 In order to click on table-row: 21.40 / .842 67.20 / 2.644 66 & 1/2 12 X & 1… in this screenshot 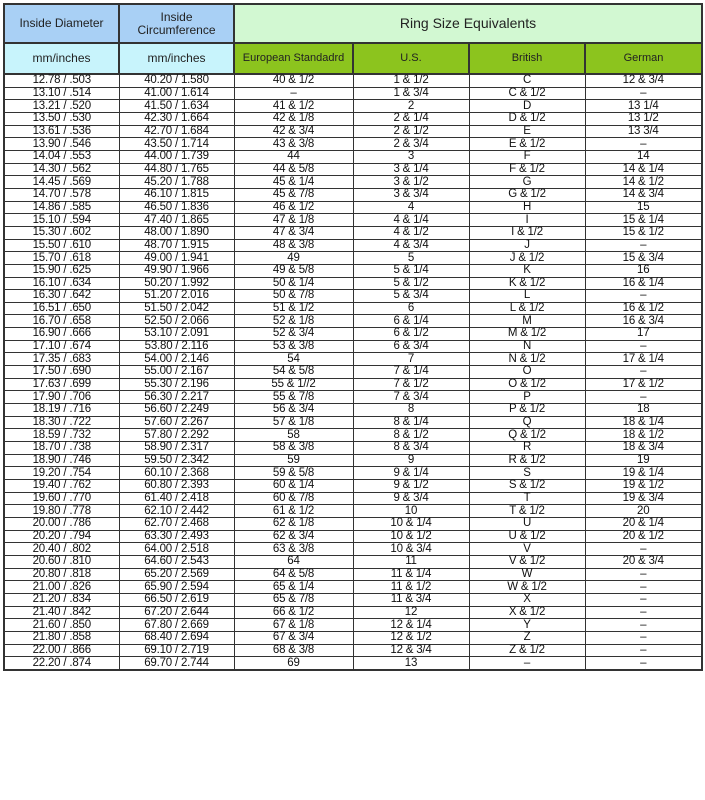, I will do `click(353, 612)`.